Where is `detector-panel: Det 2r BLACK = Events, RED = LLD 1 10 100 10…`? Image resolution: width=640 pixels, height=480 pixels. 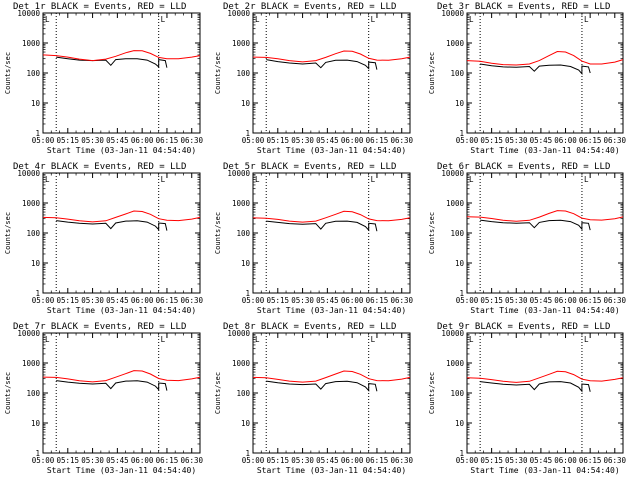 detector-panel: Det 2r BLACK = Events, RED = LLD 1 10 100 10… is located at coordinates (314, 78).